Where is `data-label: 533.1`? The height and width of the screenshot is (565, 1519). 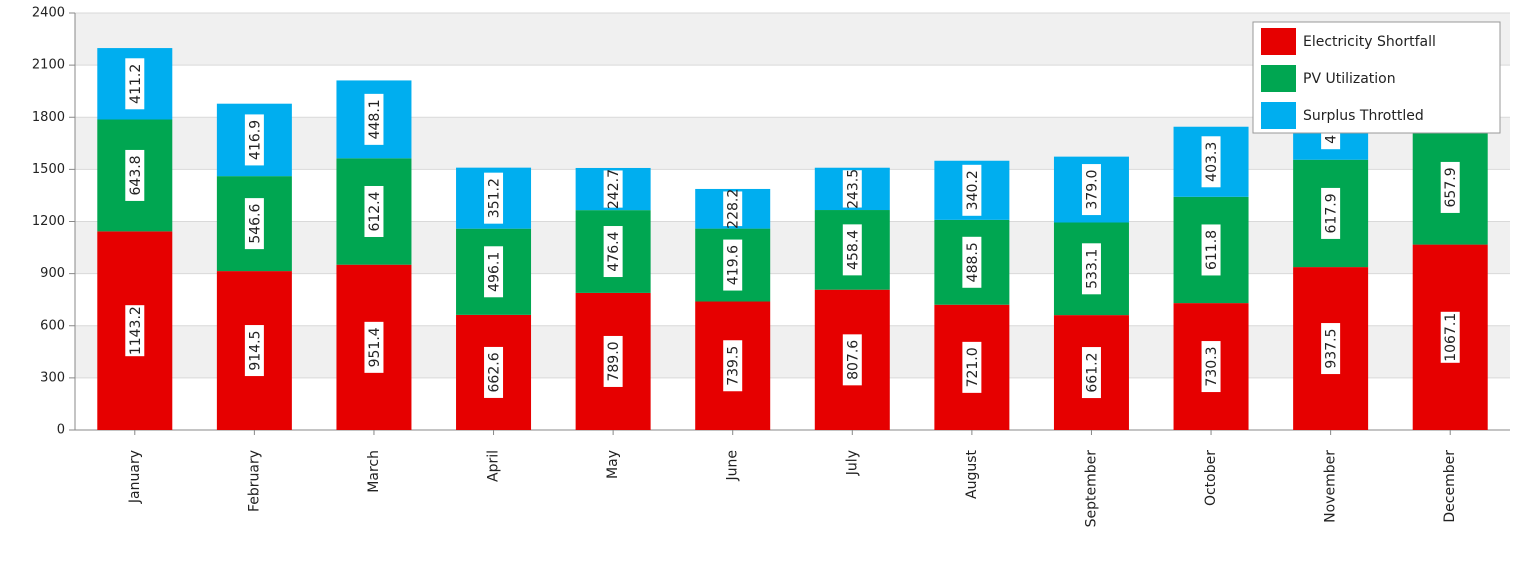
data-label: 533.1 is located at coordinates (1091, 269).